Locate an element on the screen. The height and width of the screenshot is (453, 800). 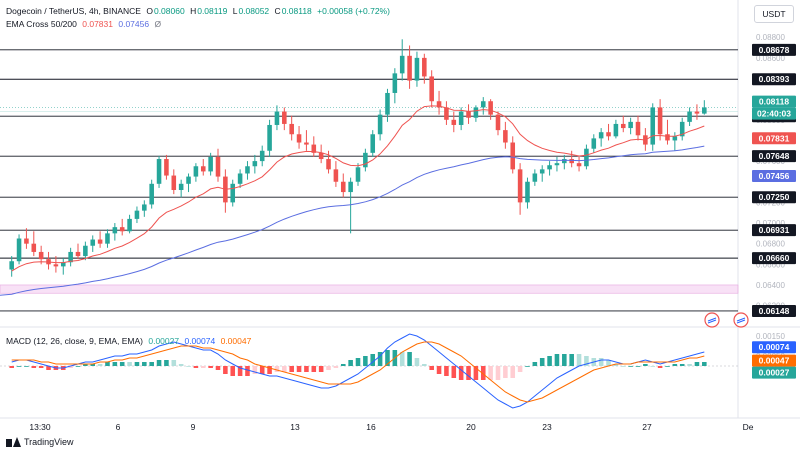
tradingview-branding: TradingView is located at coordinates (40, 442).